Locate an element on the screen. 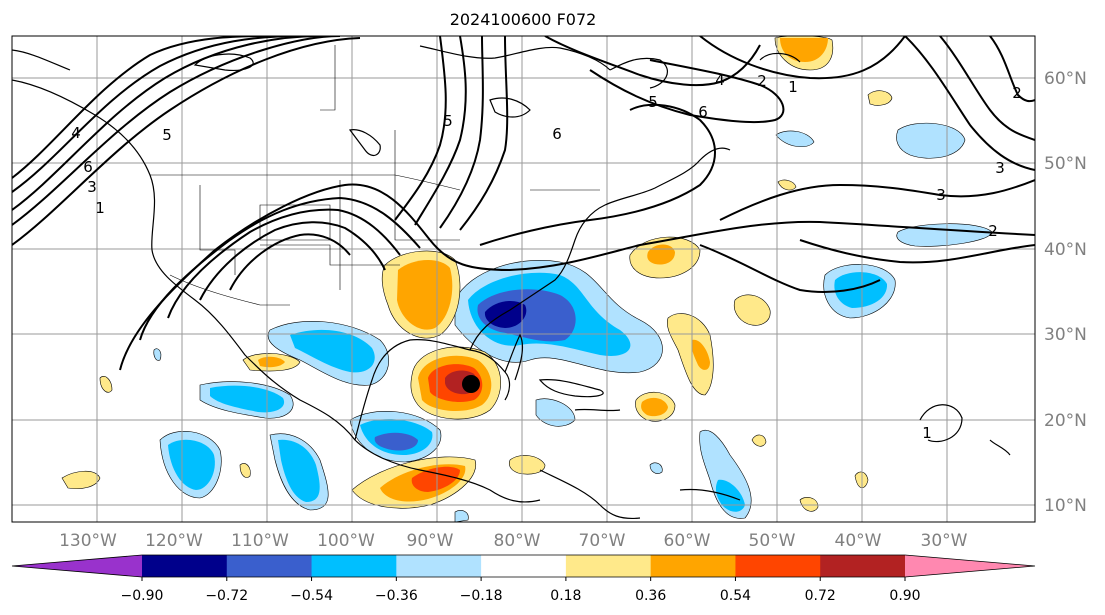 This screenshot has width=1105, height=615. lon-label: 120°W is located at coordinates (174, 541).